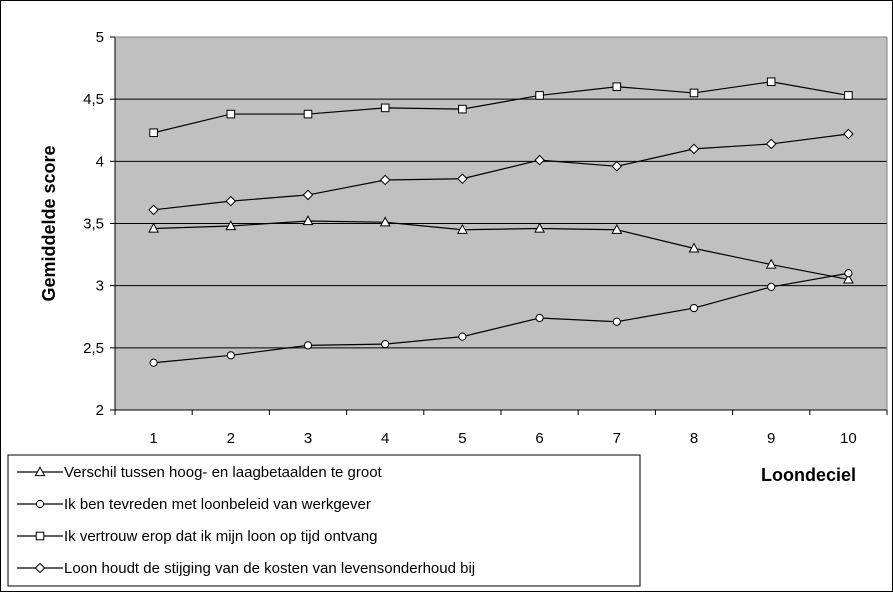  I want to click on y-tick-label: 2,5, so click(93, 348).